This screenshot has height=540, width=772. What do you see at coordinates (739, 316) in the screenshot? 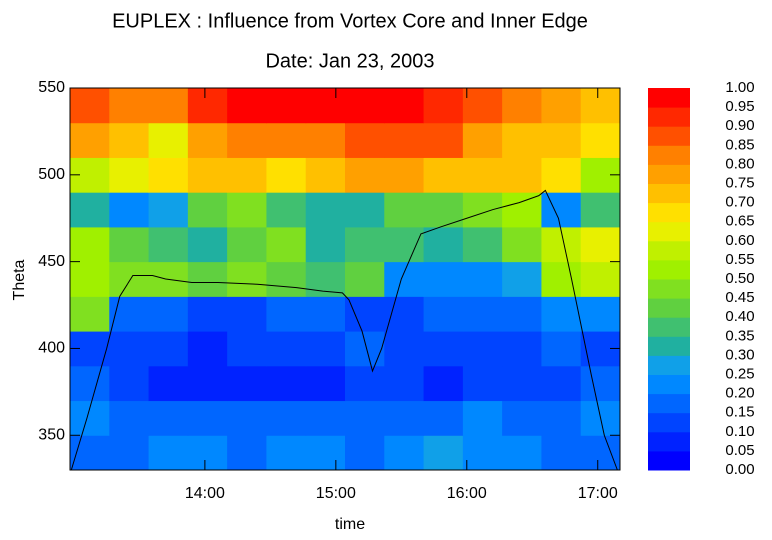
I see `colorbar-tick-label: 0.40` at bounding box center [739, 316].